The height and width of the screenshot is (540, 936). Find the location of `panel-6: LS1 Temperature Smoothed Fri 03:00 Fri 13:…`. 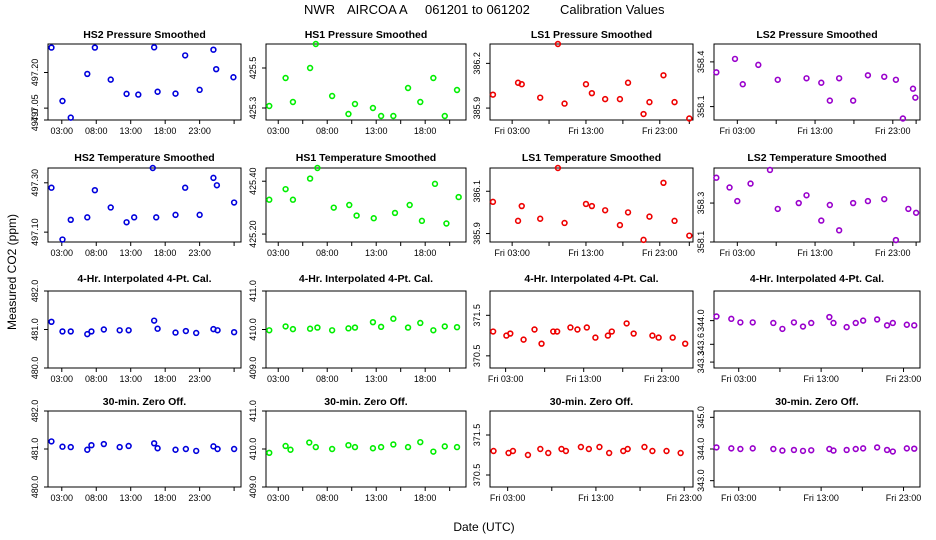

panel-6: LS1 Temperature Smoothed Fri 03:00 Fri 13:… is located at coordinates (583, 205).